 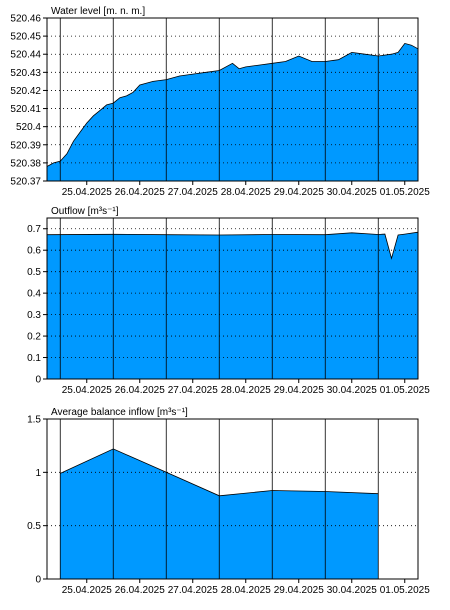 I want to click on y-tick-label: 520.45, so click(x=25, y=37).